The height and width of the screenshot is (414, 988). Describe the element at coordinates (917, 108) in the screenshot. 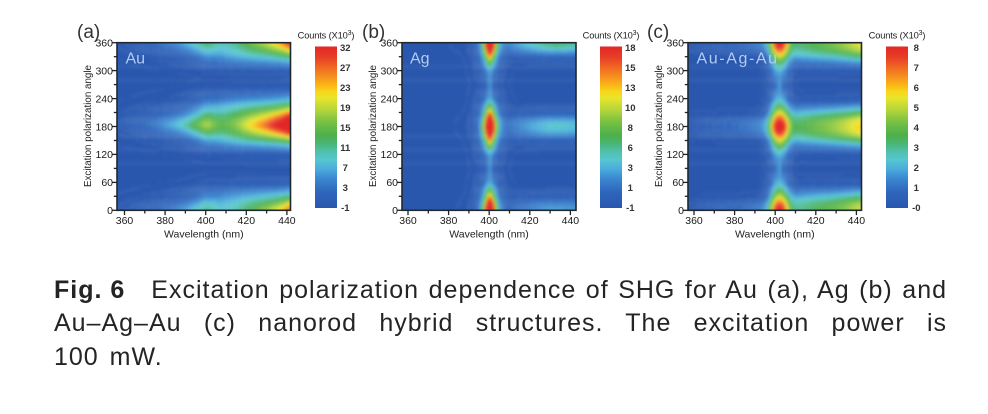

I see `svg-text: 5` at that location.